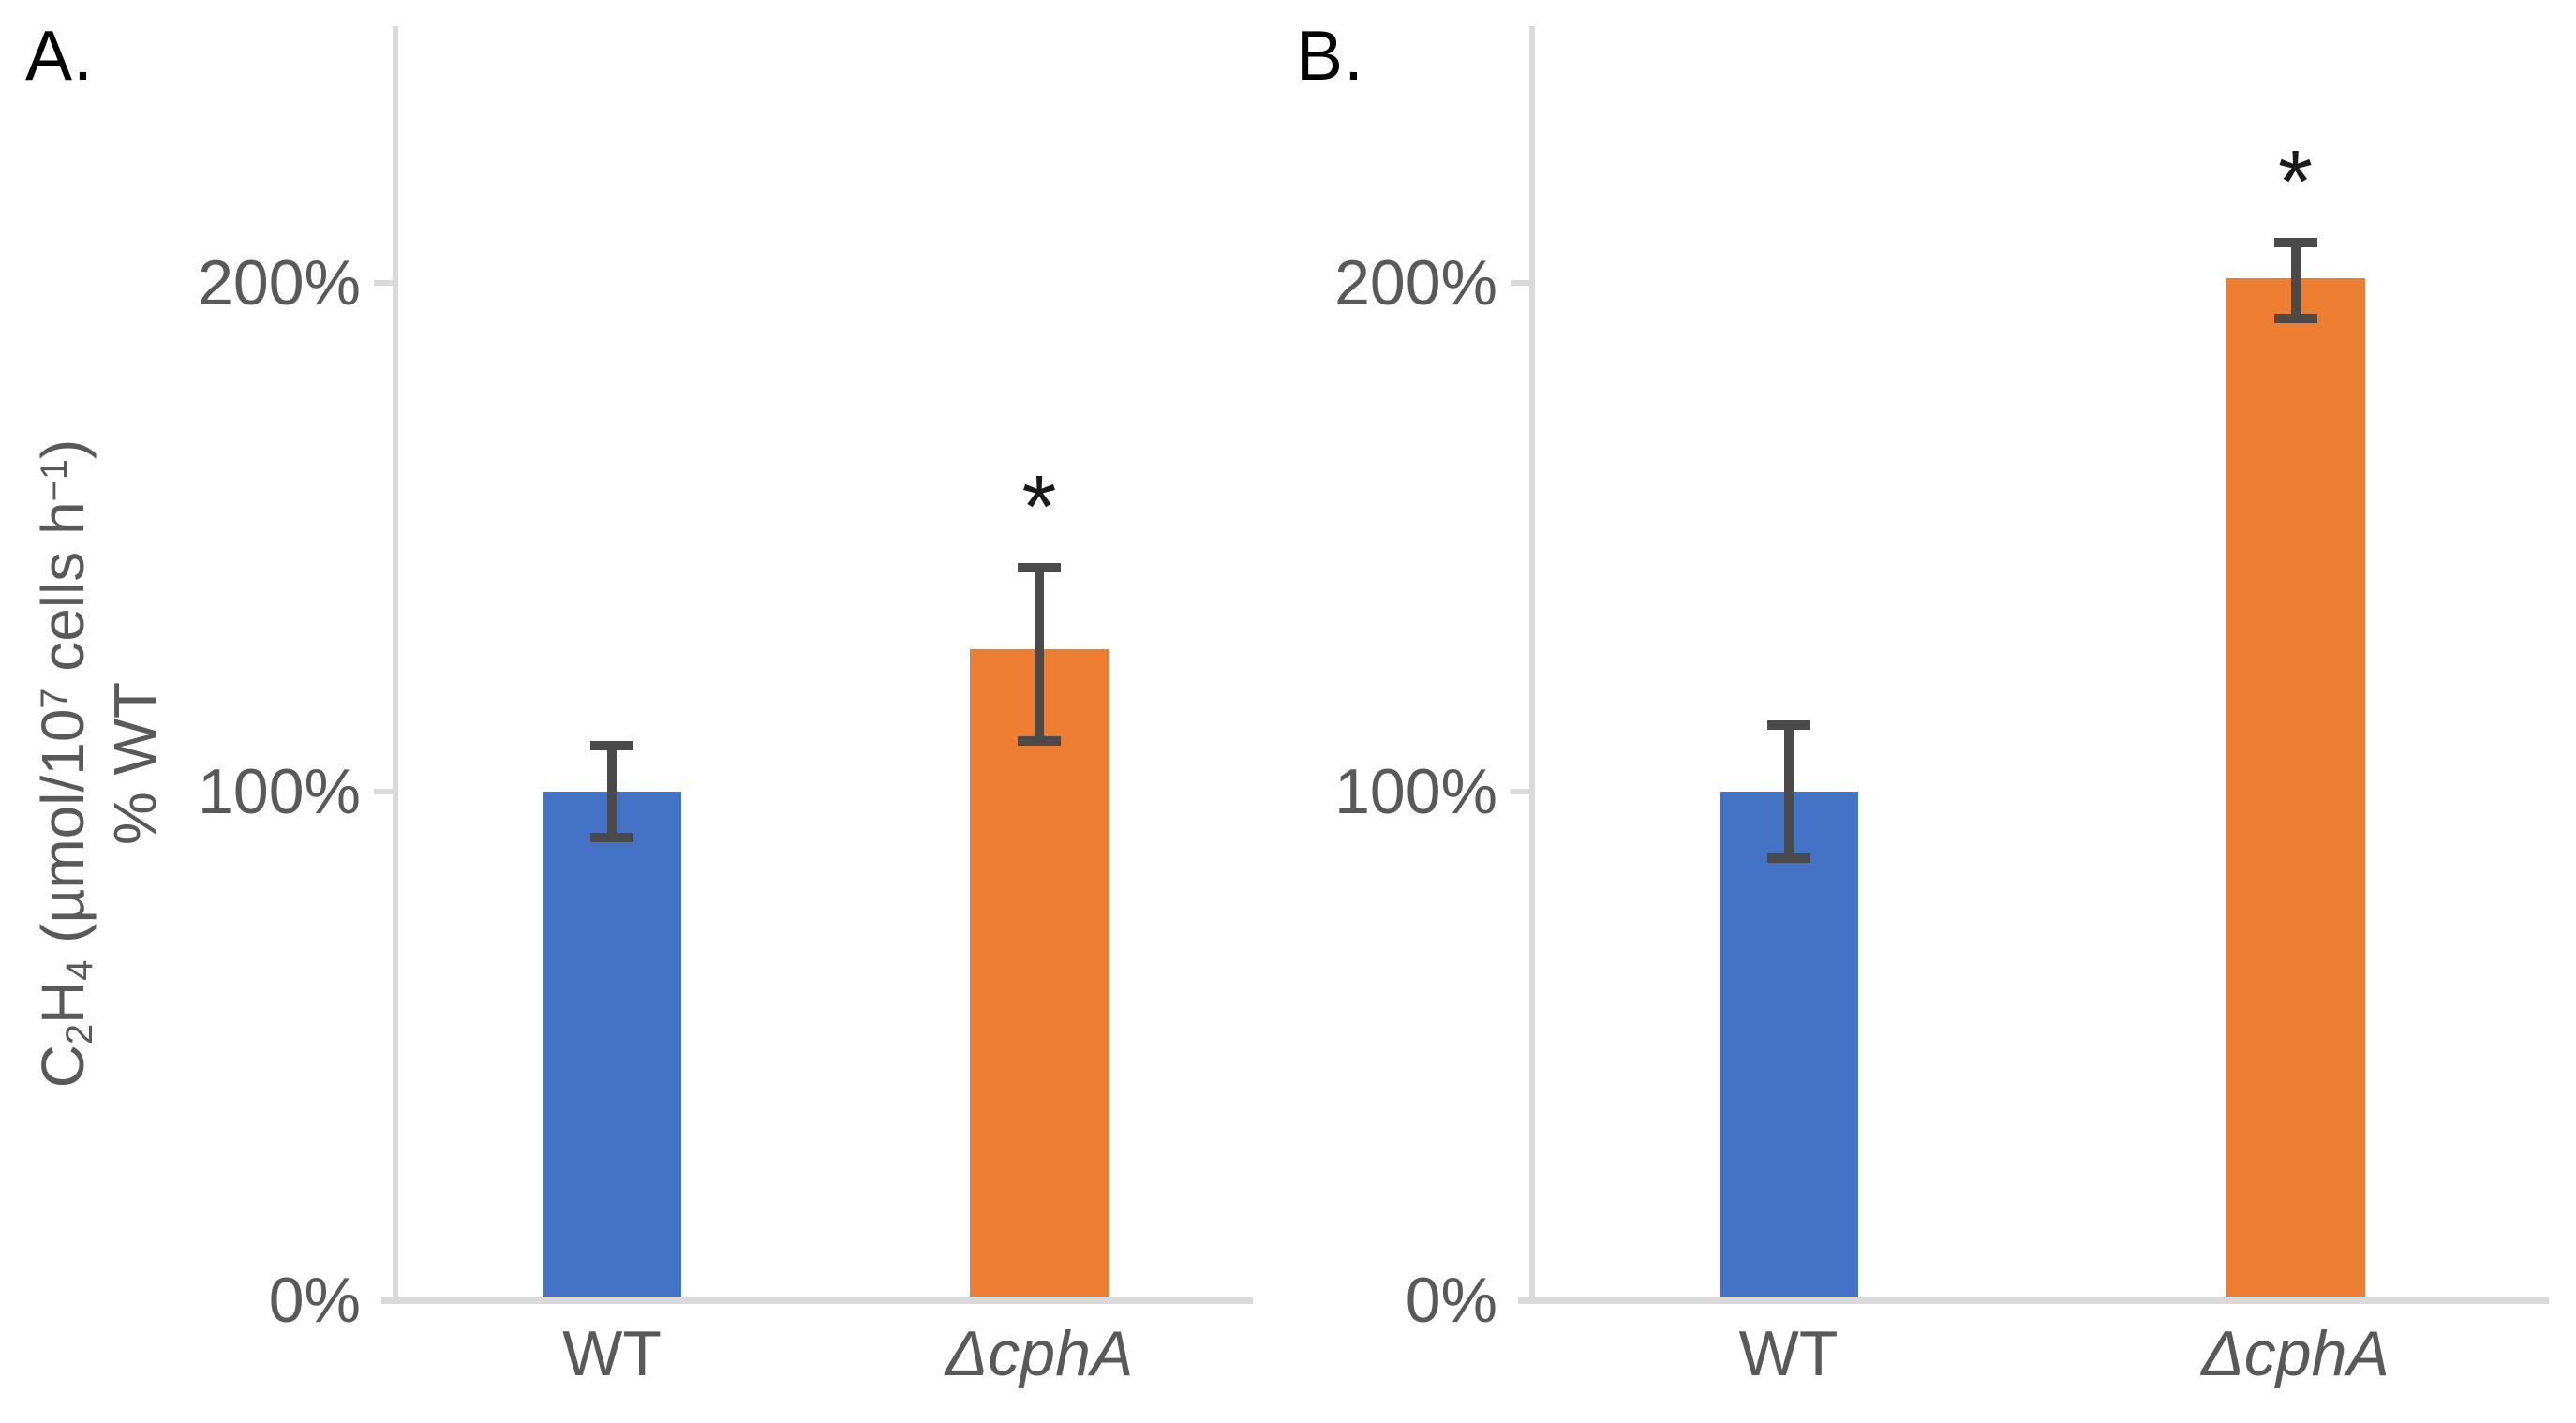 Image resolution: width=2576 pixels, height=1423 pixels. I want to click on panel-b-label: B., so click(1330, 55).